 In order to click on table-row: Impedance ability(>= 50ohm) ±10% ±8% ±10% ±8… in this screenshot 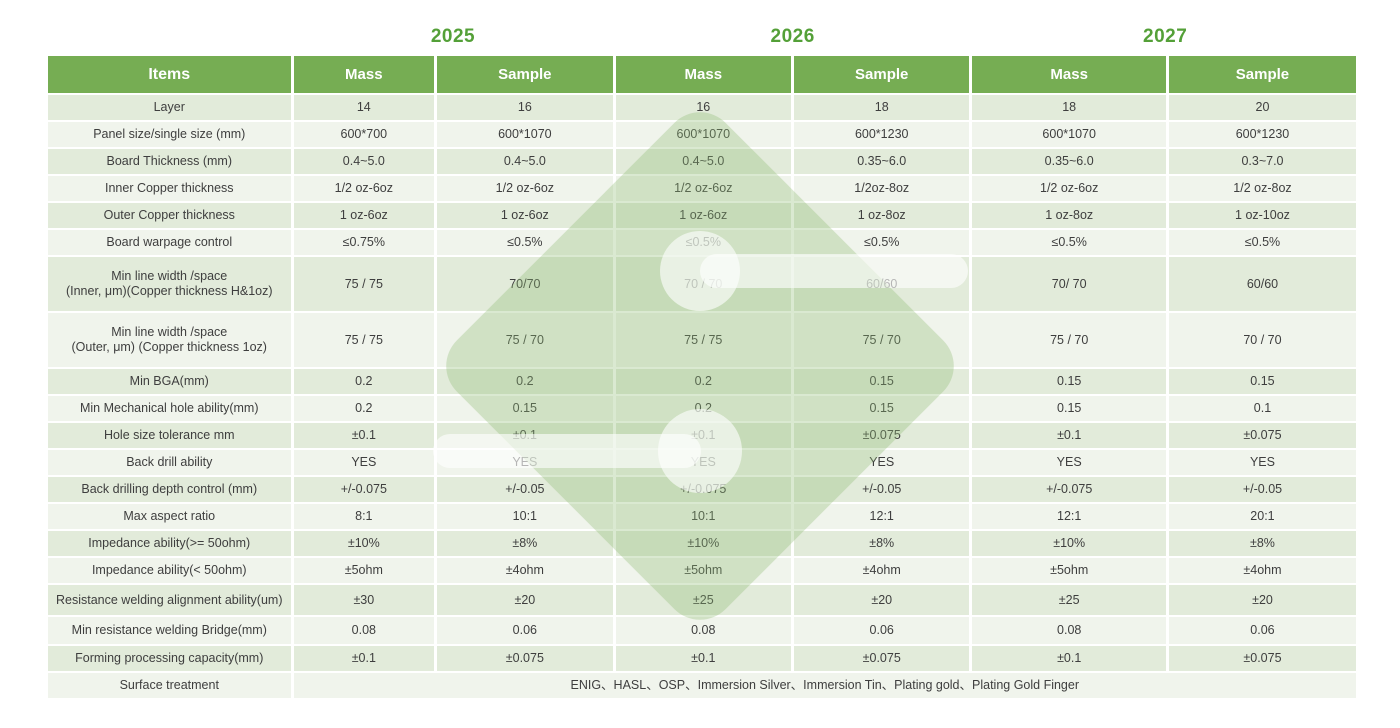, I will do `click(702, 543)`.